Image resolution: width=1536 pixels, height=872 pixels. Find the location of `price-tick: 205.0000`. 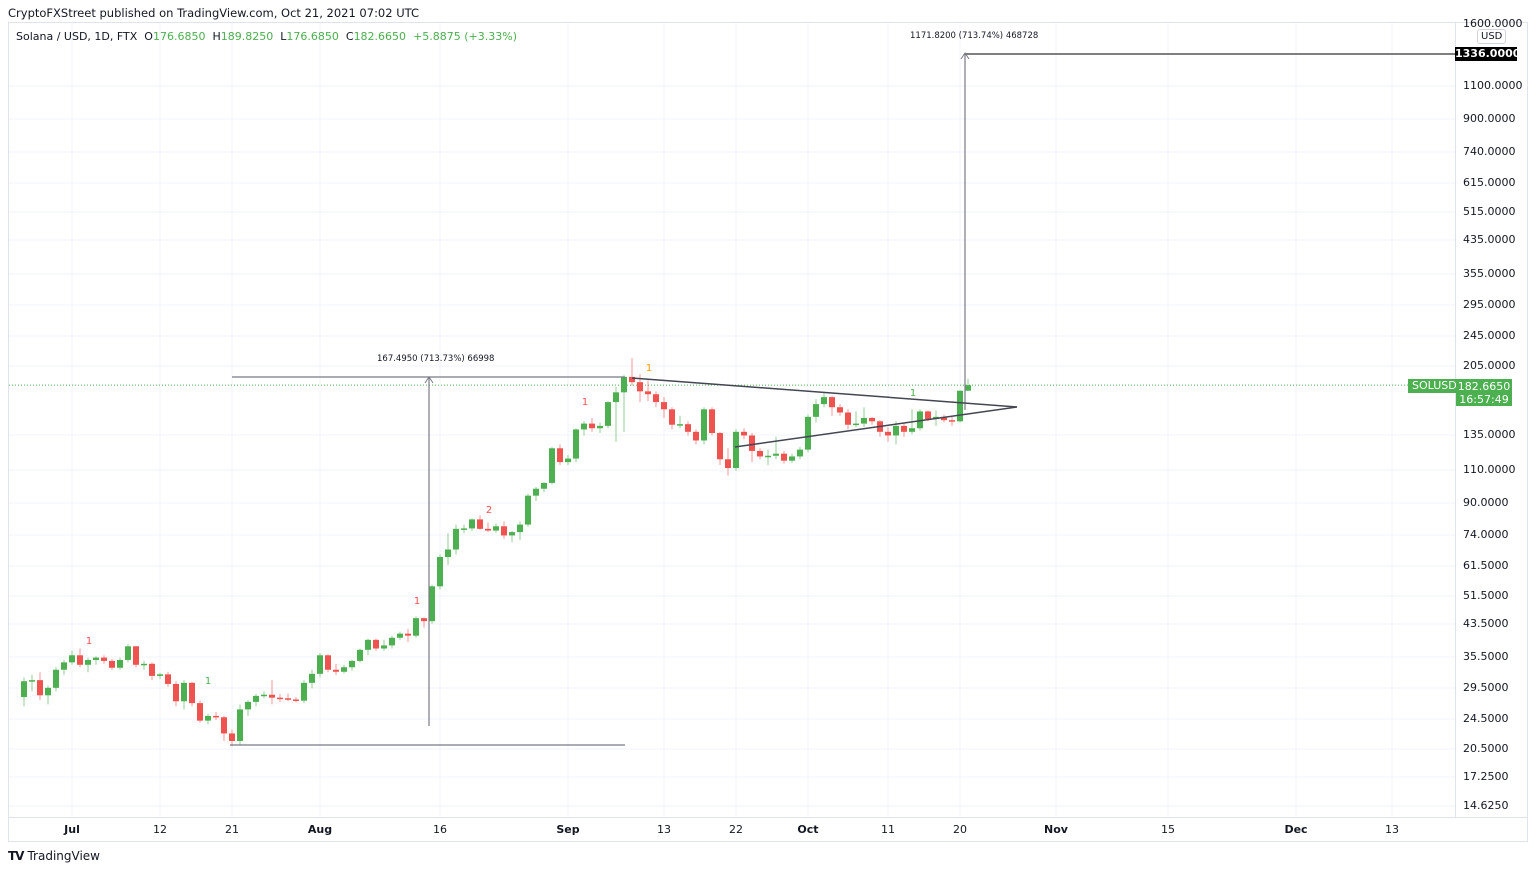

price-tick: 205.0000 is located at coordinates (1489, 365).